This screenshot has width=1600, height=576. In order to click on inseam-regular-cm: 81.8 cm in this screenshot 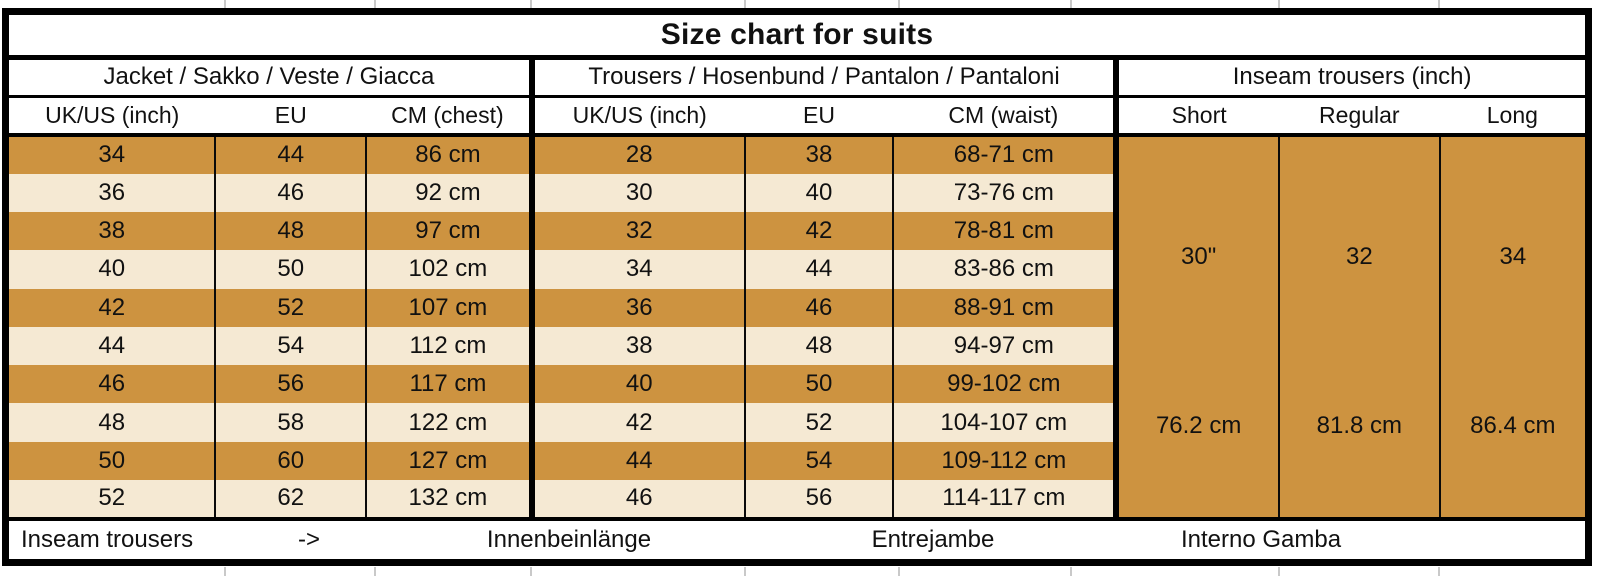, I will do `click(1359, 426)`.